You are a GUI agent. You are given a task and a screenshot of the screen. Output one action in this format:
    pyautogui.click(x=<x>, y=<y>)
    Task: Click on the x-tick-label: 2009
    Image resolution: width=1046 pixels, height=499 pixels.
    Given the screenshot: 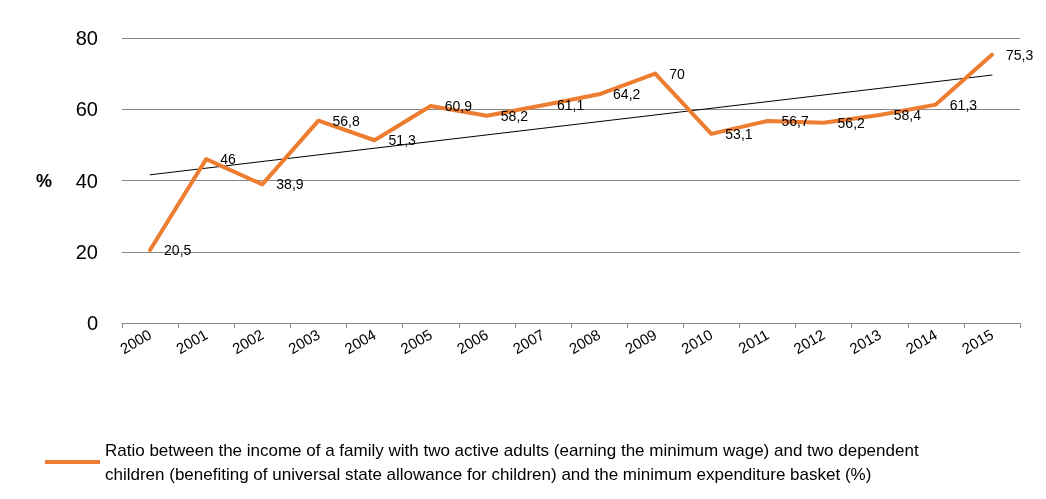 What is the action you would take?
    pyautogui.click(x=641, y=341)
    